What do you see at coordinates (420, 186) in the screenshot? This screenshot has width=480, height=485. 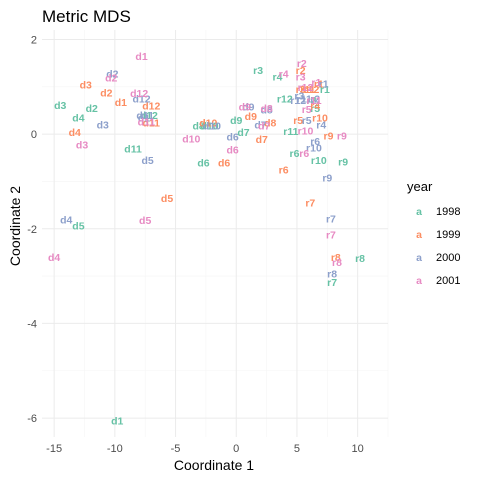 I see `legend-title: year` at bounding box center [420, 186].